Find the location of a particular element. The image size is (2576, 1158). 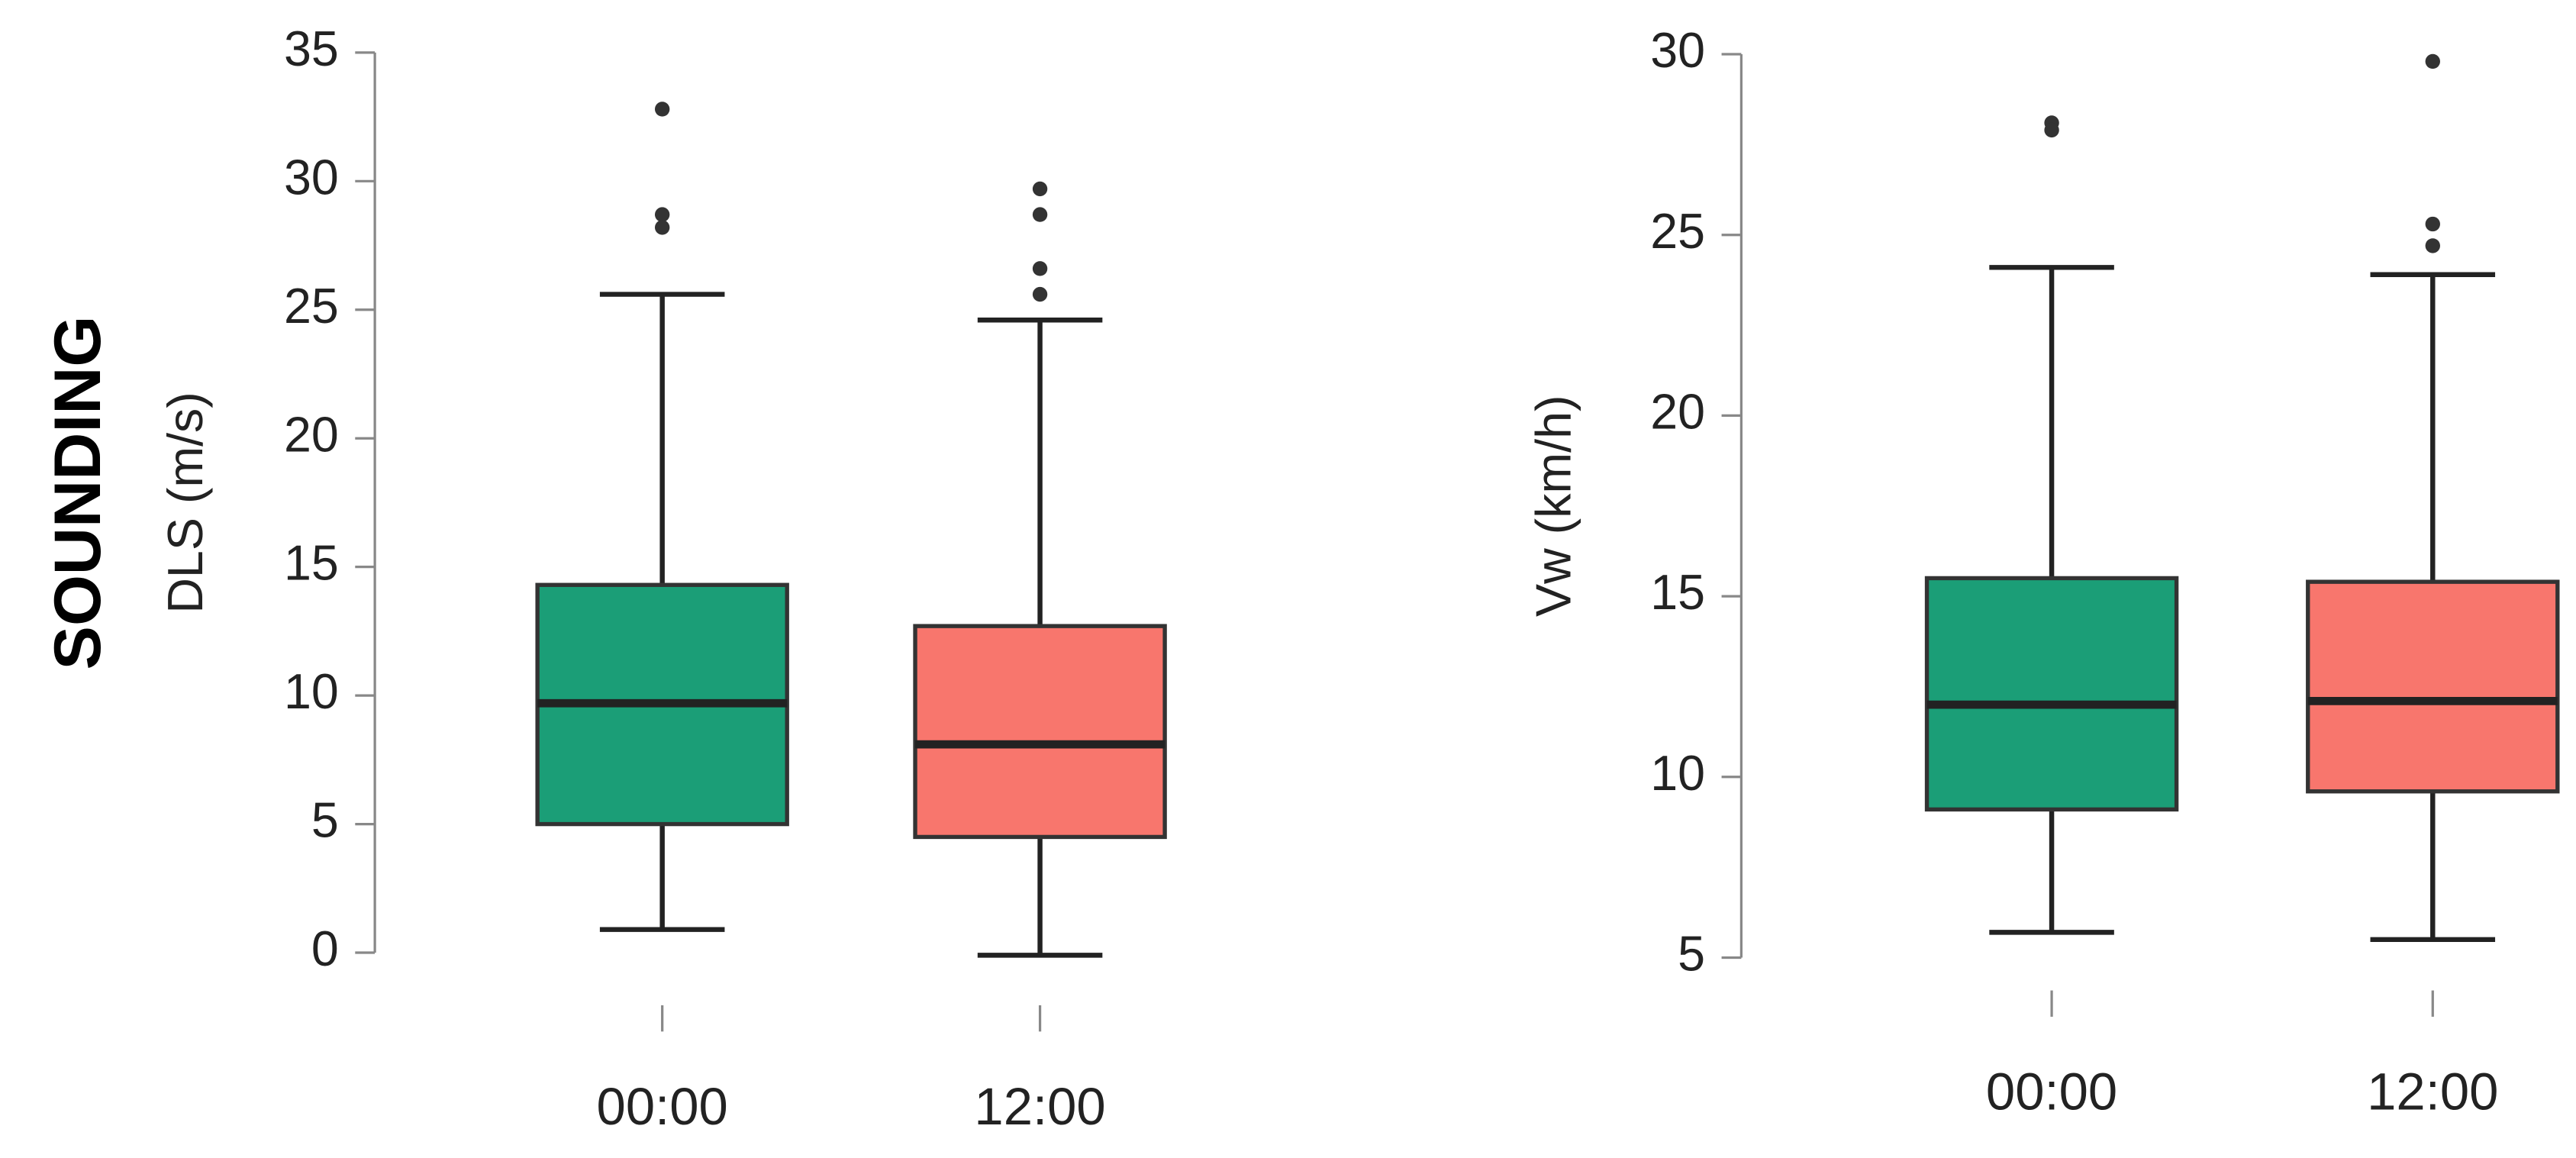

y-tick-label: 35 is located at coordinates (311, 48).